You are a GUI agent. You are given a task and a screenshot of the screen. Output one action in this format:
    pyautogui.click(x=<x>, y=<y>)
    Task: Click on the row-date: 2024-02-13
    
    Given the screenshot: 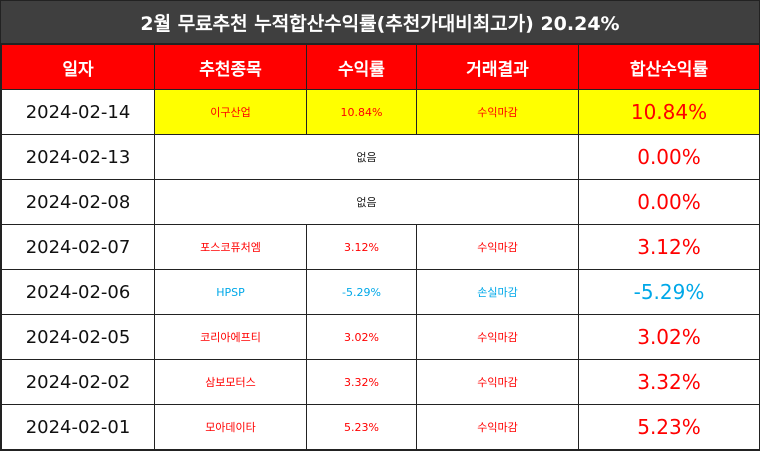 What is the action you would take?
    pyautogui.click(x=78, y=157)
    